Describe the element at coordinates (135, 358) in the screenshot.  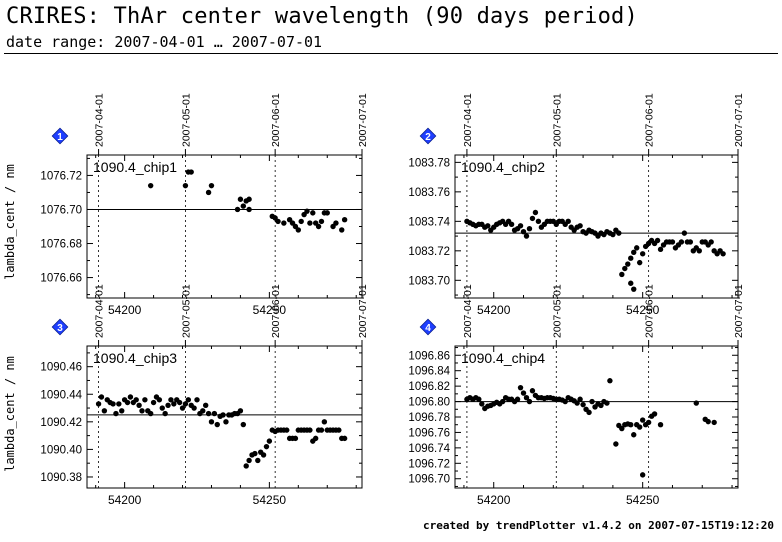
I see `series-label: 1090.4_chip3` at that location.